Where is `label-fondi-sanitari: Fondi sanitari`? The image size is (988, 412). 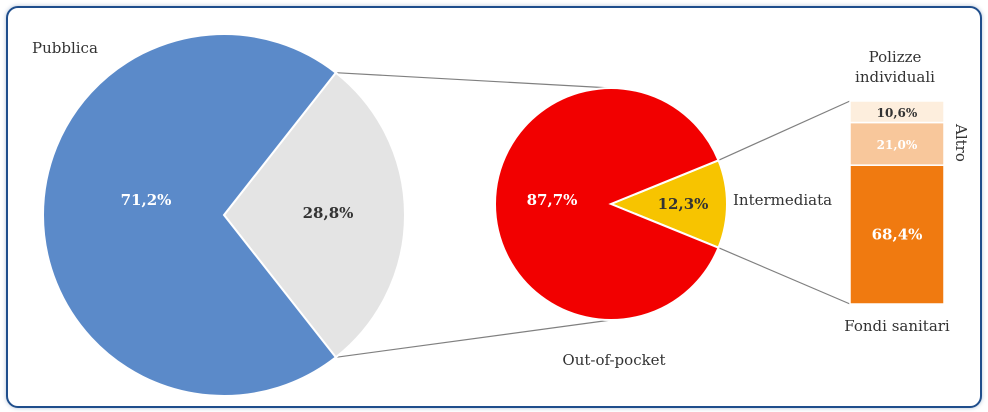
label-fondi-sanitari: Fondi sanitari is located at coordinates (897, 326).